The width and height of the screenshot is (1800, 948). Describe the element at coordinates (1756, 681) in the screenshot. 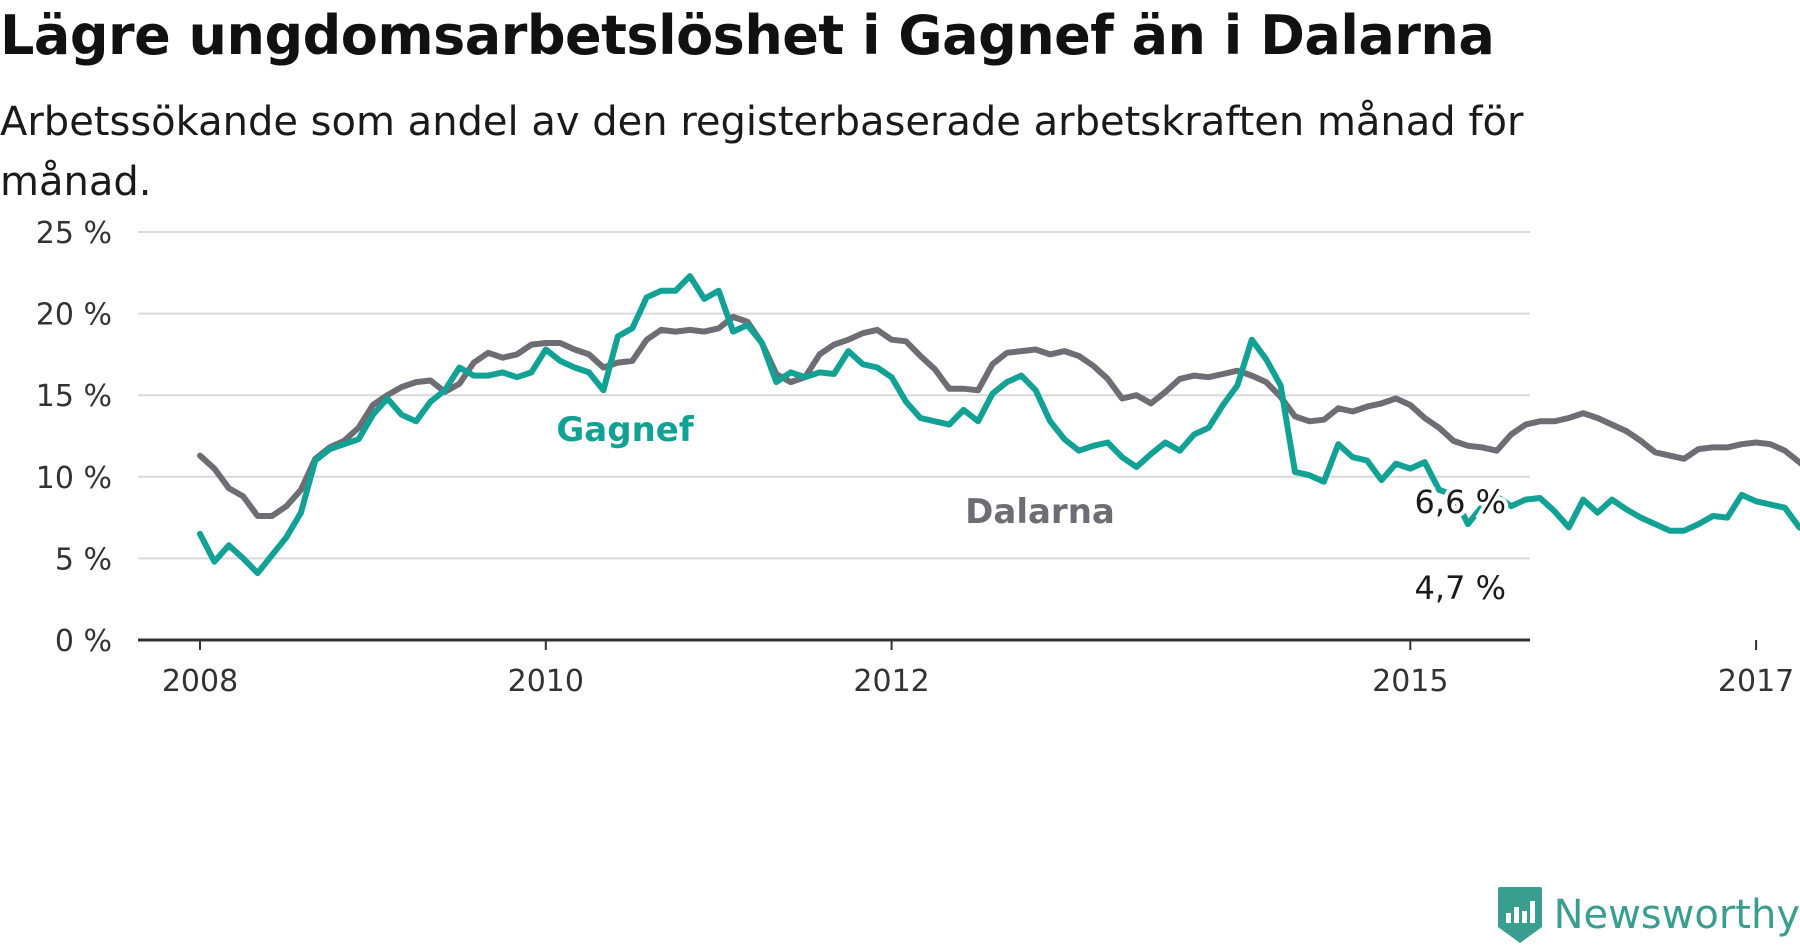

I see `x-tick-label: 2017` at that location.